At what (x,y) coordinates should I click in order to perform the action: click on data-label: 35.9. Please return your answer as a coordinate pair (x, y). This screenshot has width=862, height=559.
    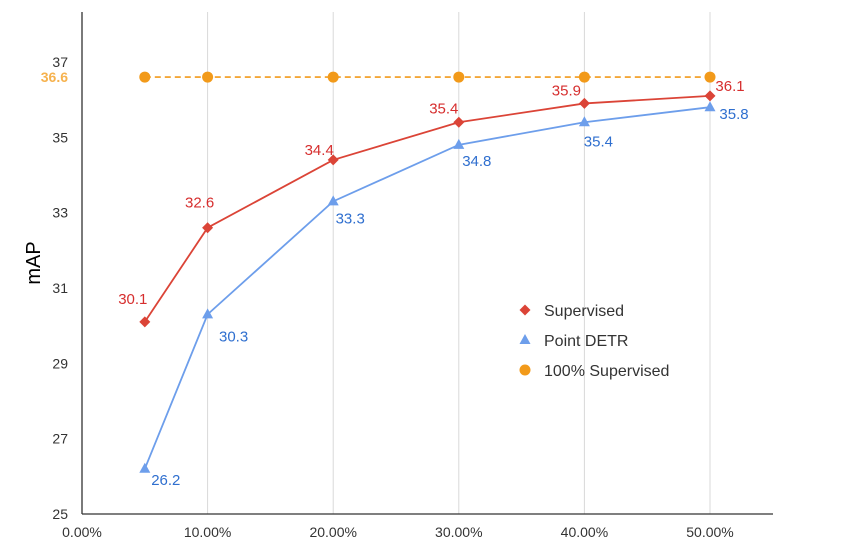
    Looking at the image, I should click on (566, 90).